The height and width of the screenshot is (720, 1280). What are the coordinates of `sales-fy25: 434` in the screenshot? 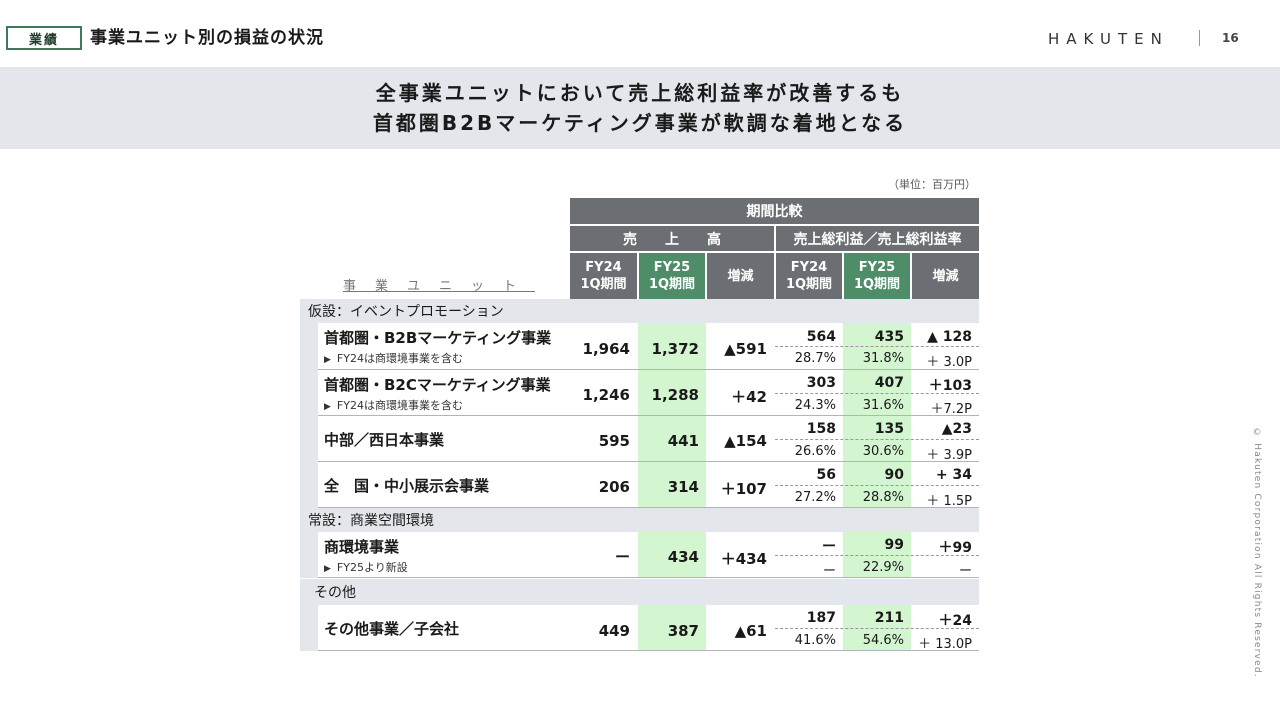 It's located at (683, 557).